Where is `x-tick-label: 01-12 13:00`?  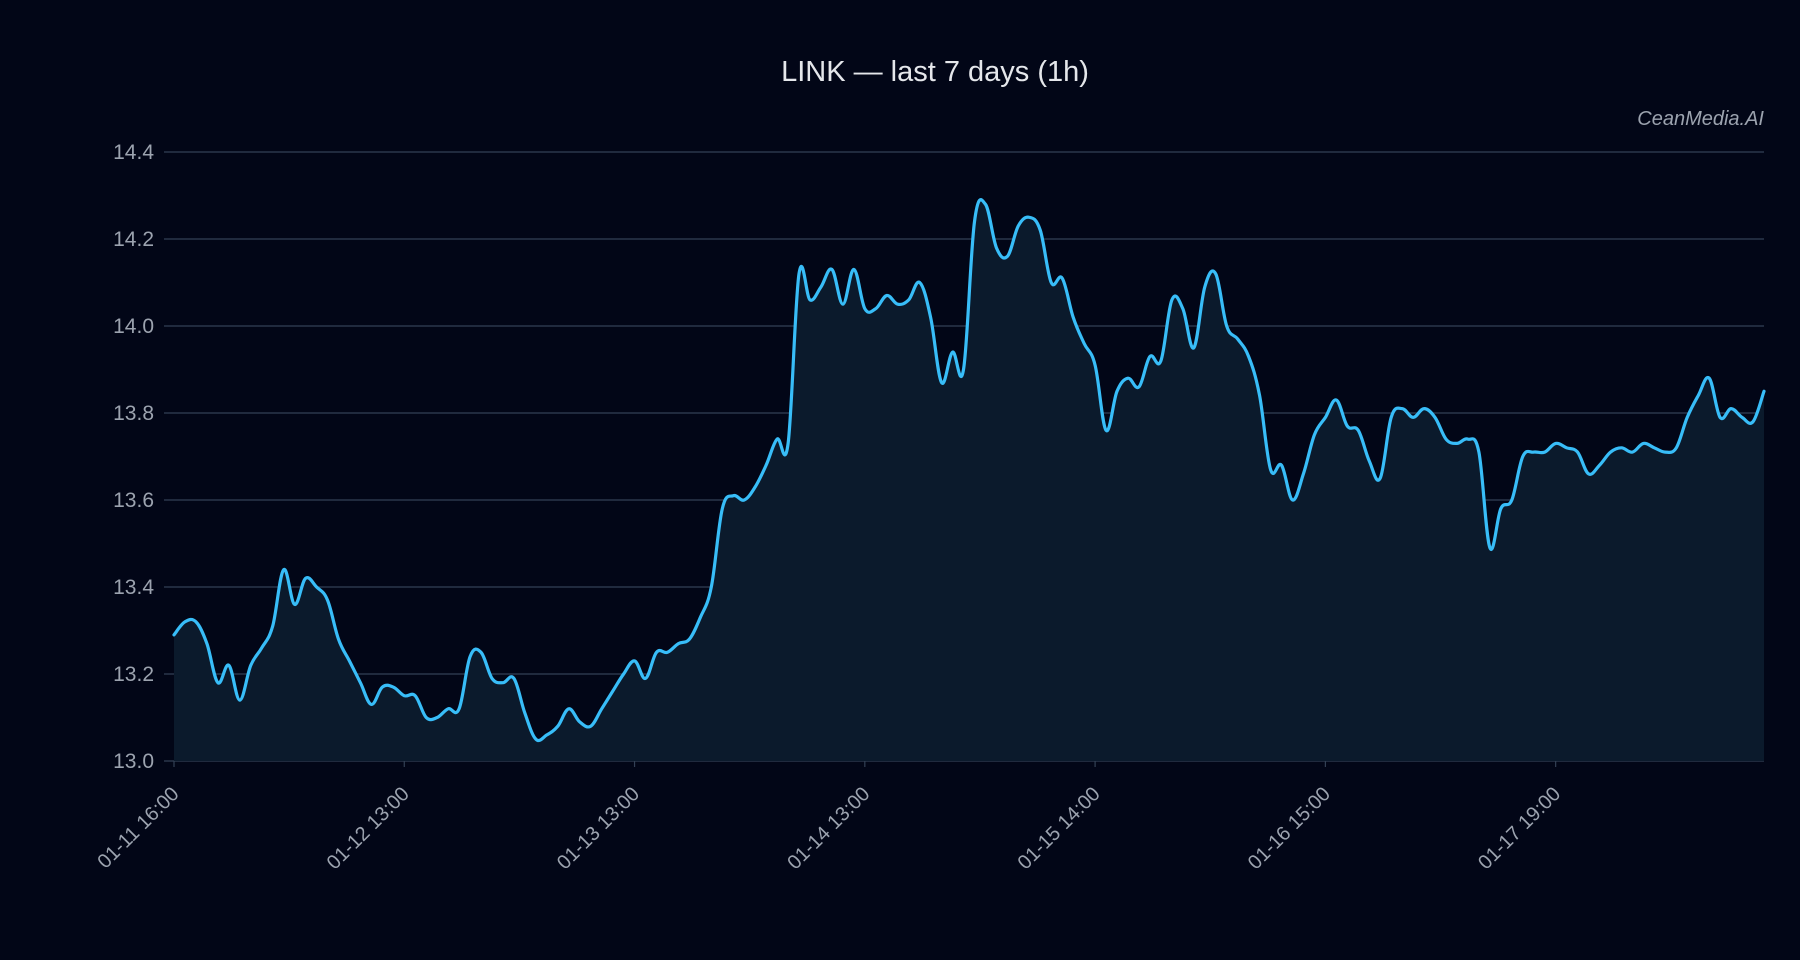 x-tick-label: 01-12 13:00 is located at coordinates (368, 828).